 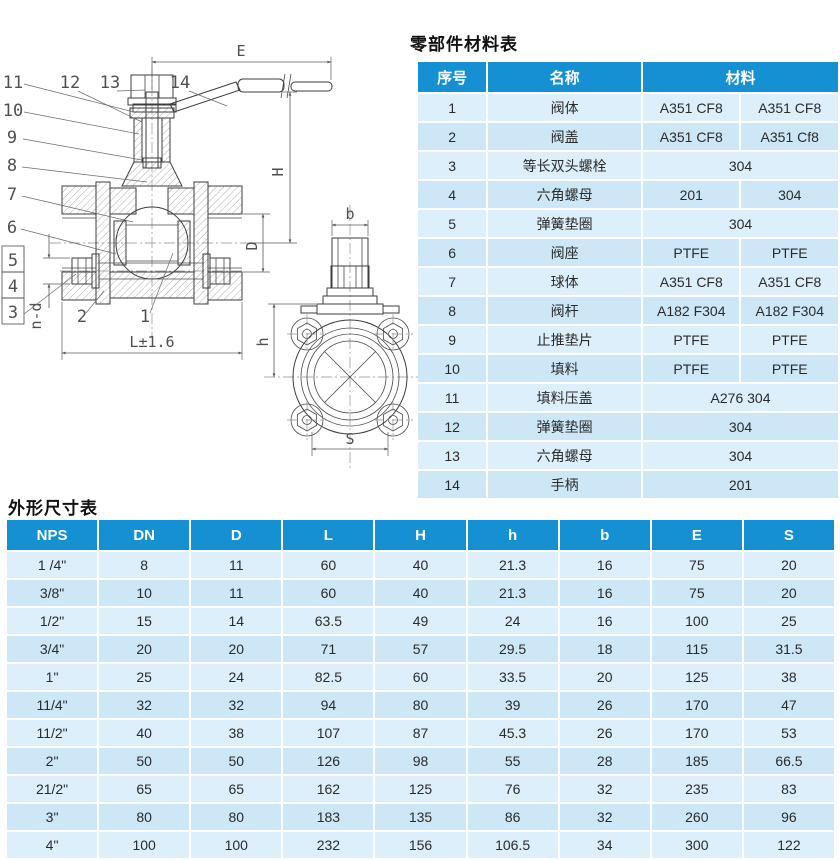 What do you see at coordinates (691, 252) in the screenshot?
I see `materials-cell-material-1: PTFE` at bounding box center [691, 252].